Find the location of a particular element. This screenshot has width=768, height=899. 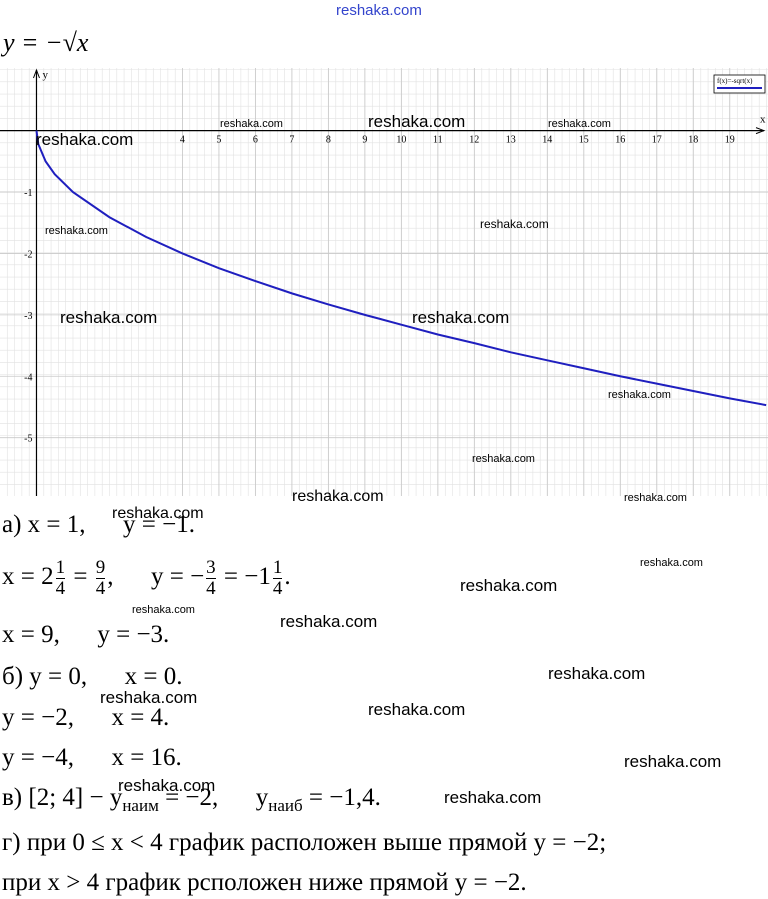

text: y = −2, x = 4. is located at coordinates (86, 717).